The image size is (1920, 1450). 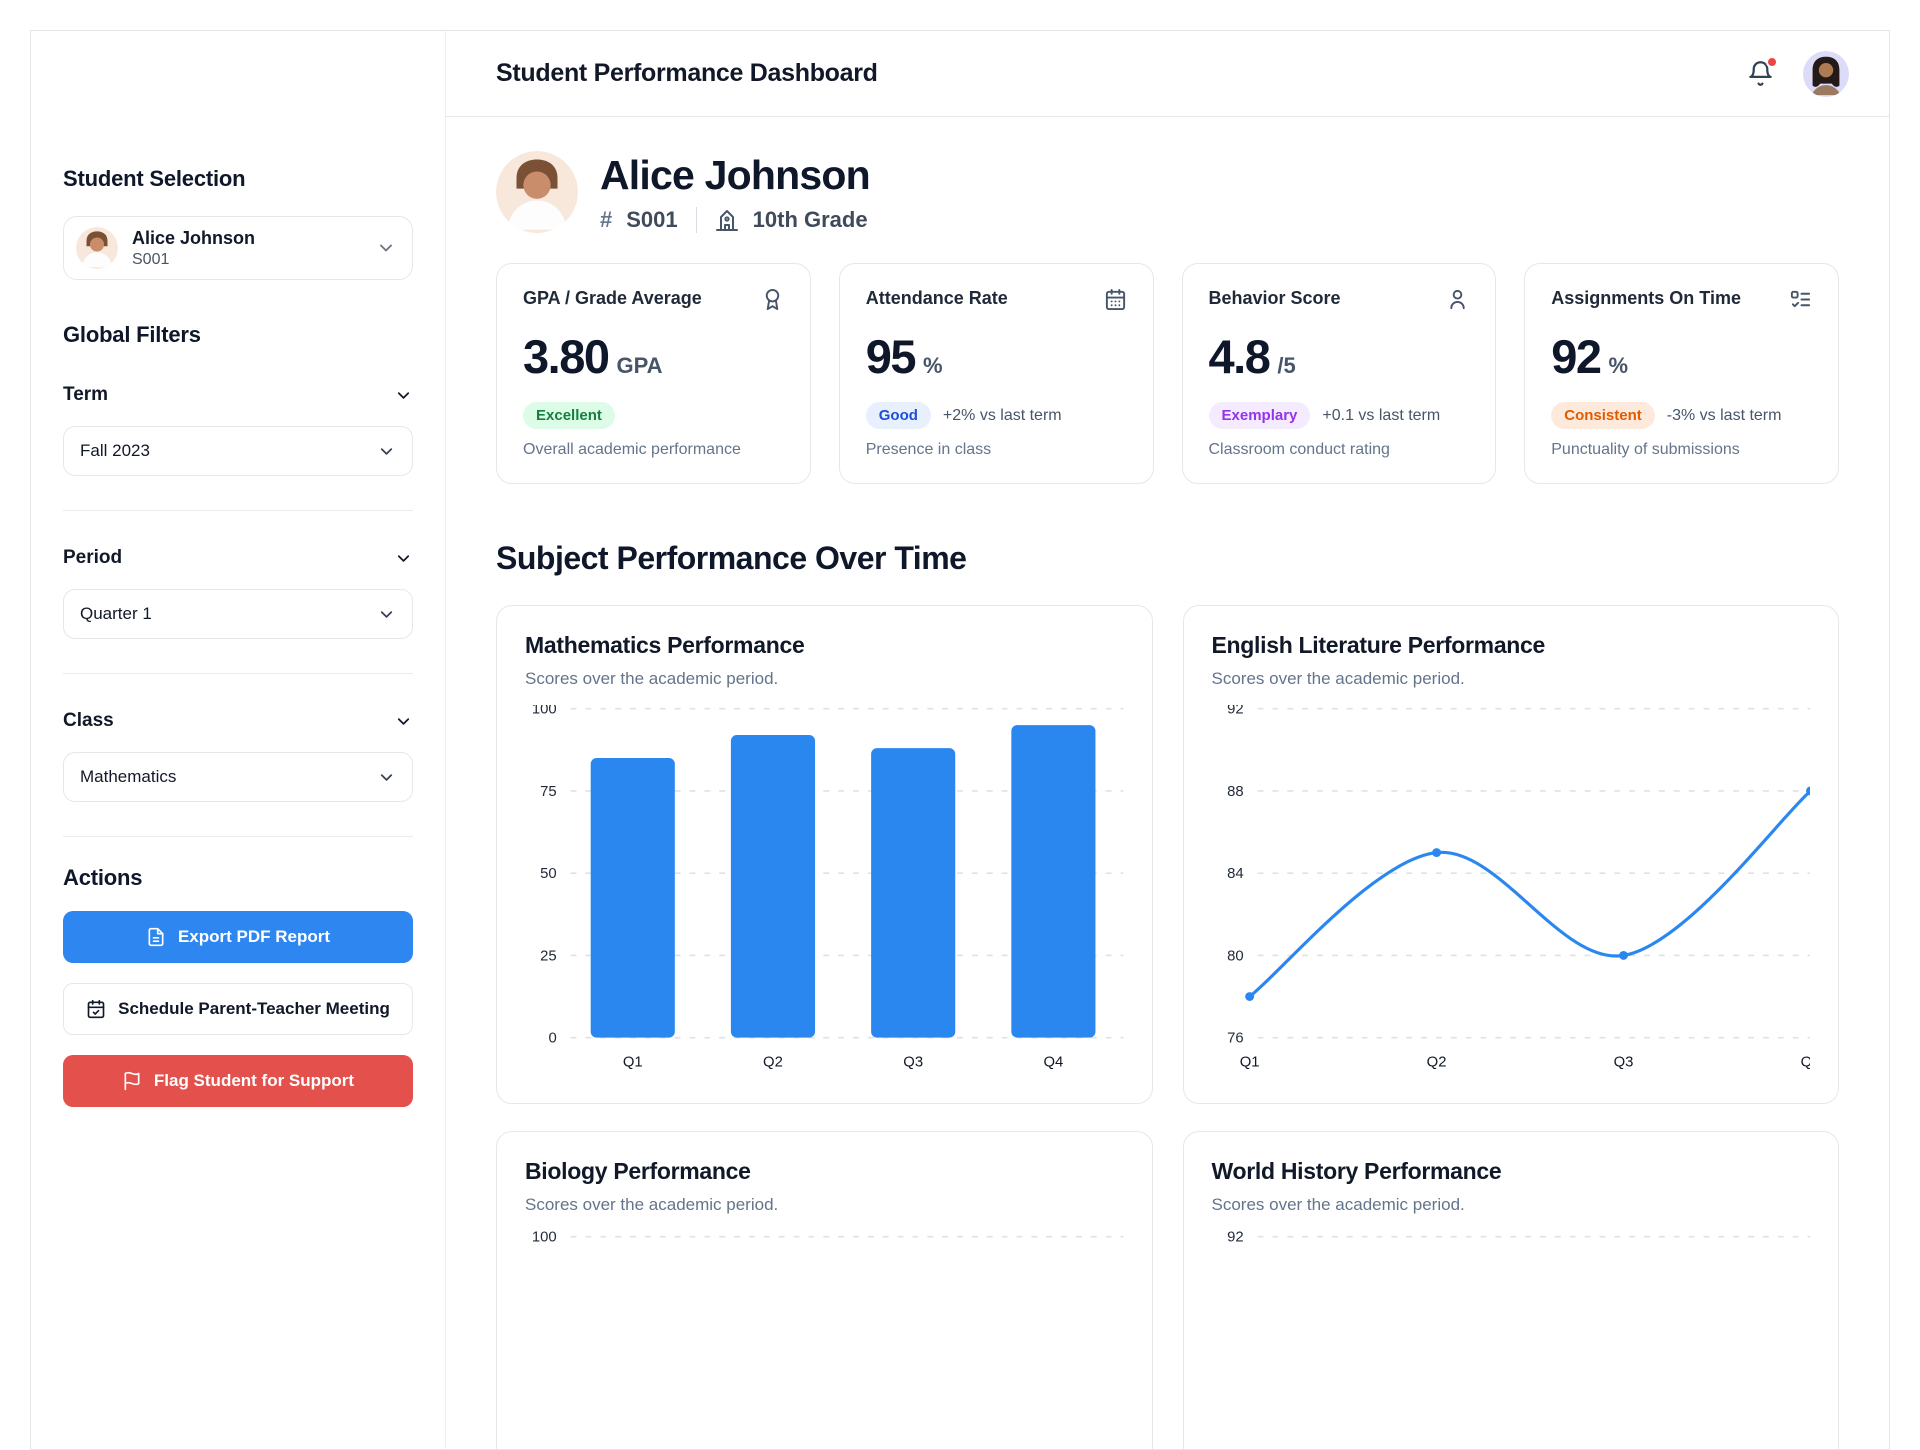 What do you see at coordinates (1239, 356) in the screenshot?
I see `kpi-behavior-value: 4.8` at bounding box center [1239, 356].